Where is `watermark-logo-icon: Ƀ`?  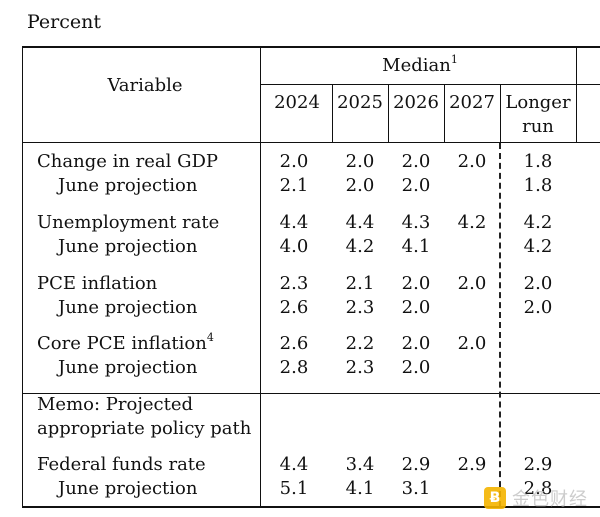
watermark-logo-icon: Ƀ is located at coordinates (495, 498).